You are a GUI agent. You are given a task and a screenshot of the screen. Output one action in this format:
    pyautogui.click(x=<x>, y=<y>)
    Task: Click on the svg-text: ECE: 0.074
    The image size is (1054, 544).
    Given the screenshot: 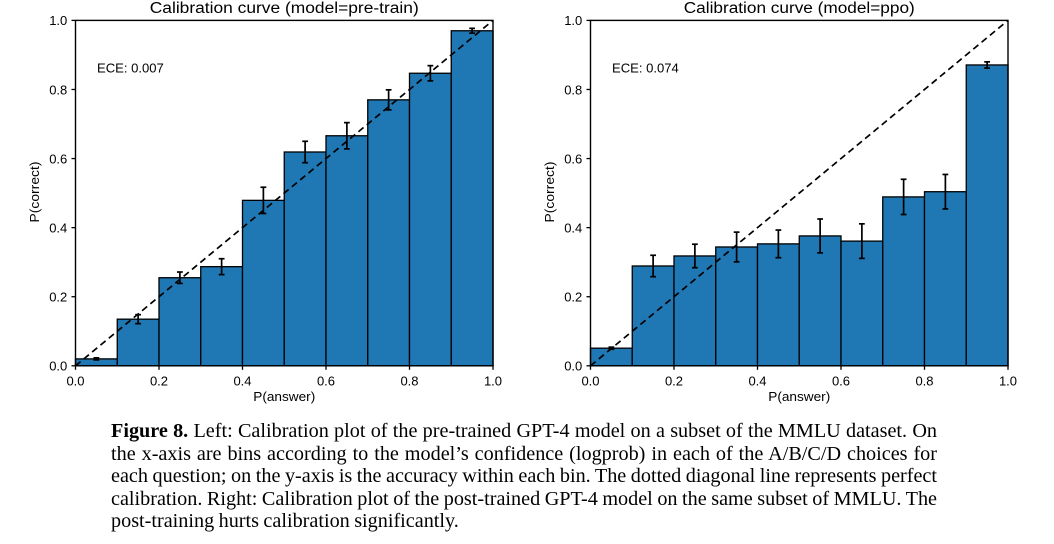 What is the action you would take?
    pyautogui.click(x=645, y=67)
    